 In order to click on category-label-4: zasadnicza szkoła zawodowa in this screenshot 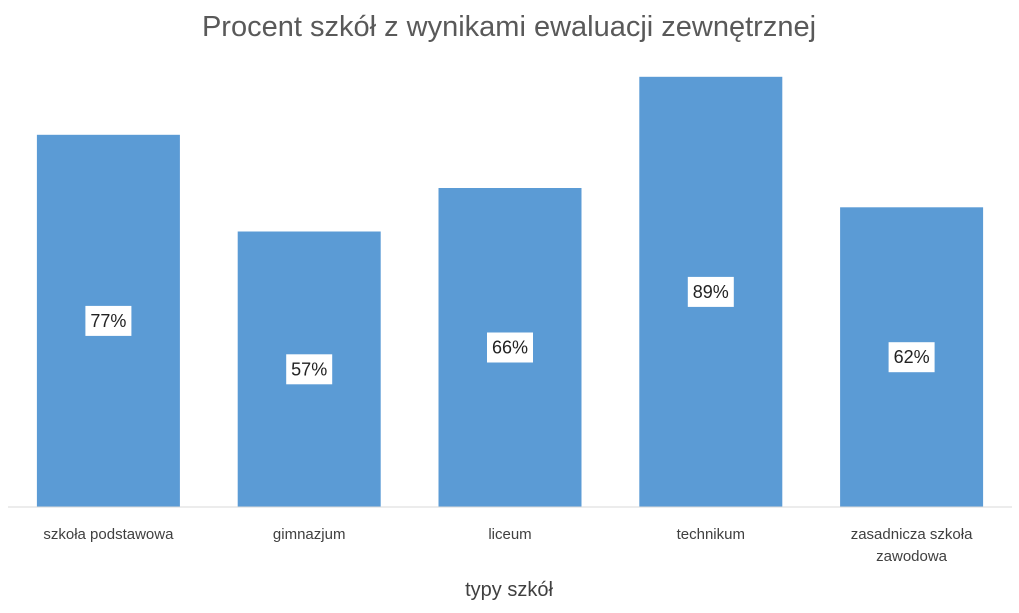, I will do `click(912, 545)`.